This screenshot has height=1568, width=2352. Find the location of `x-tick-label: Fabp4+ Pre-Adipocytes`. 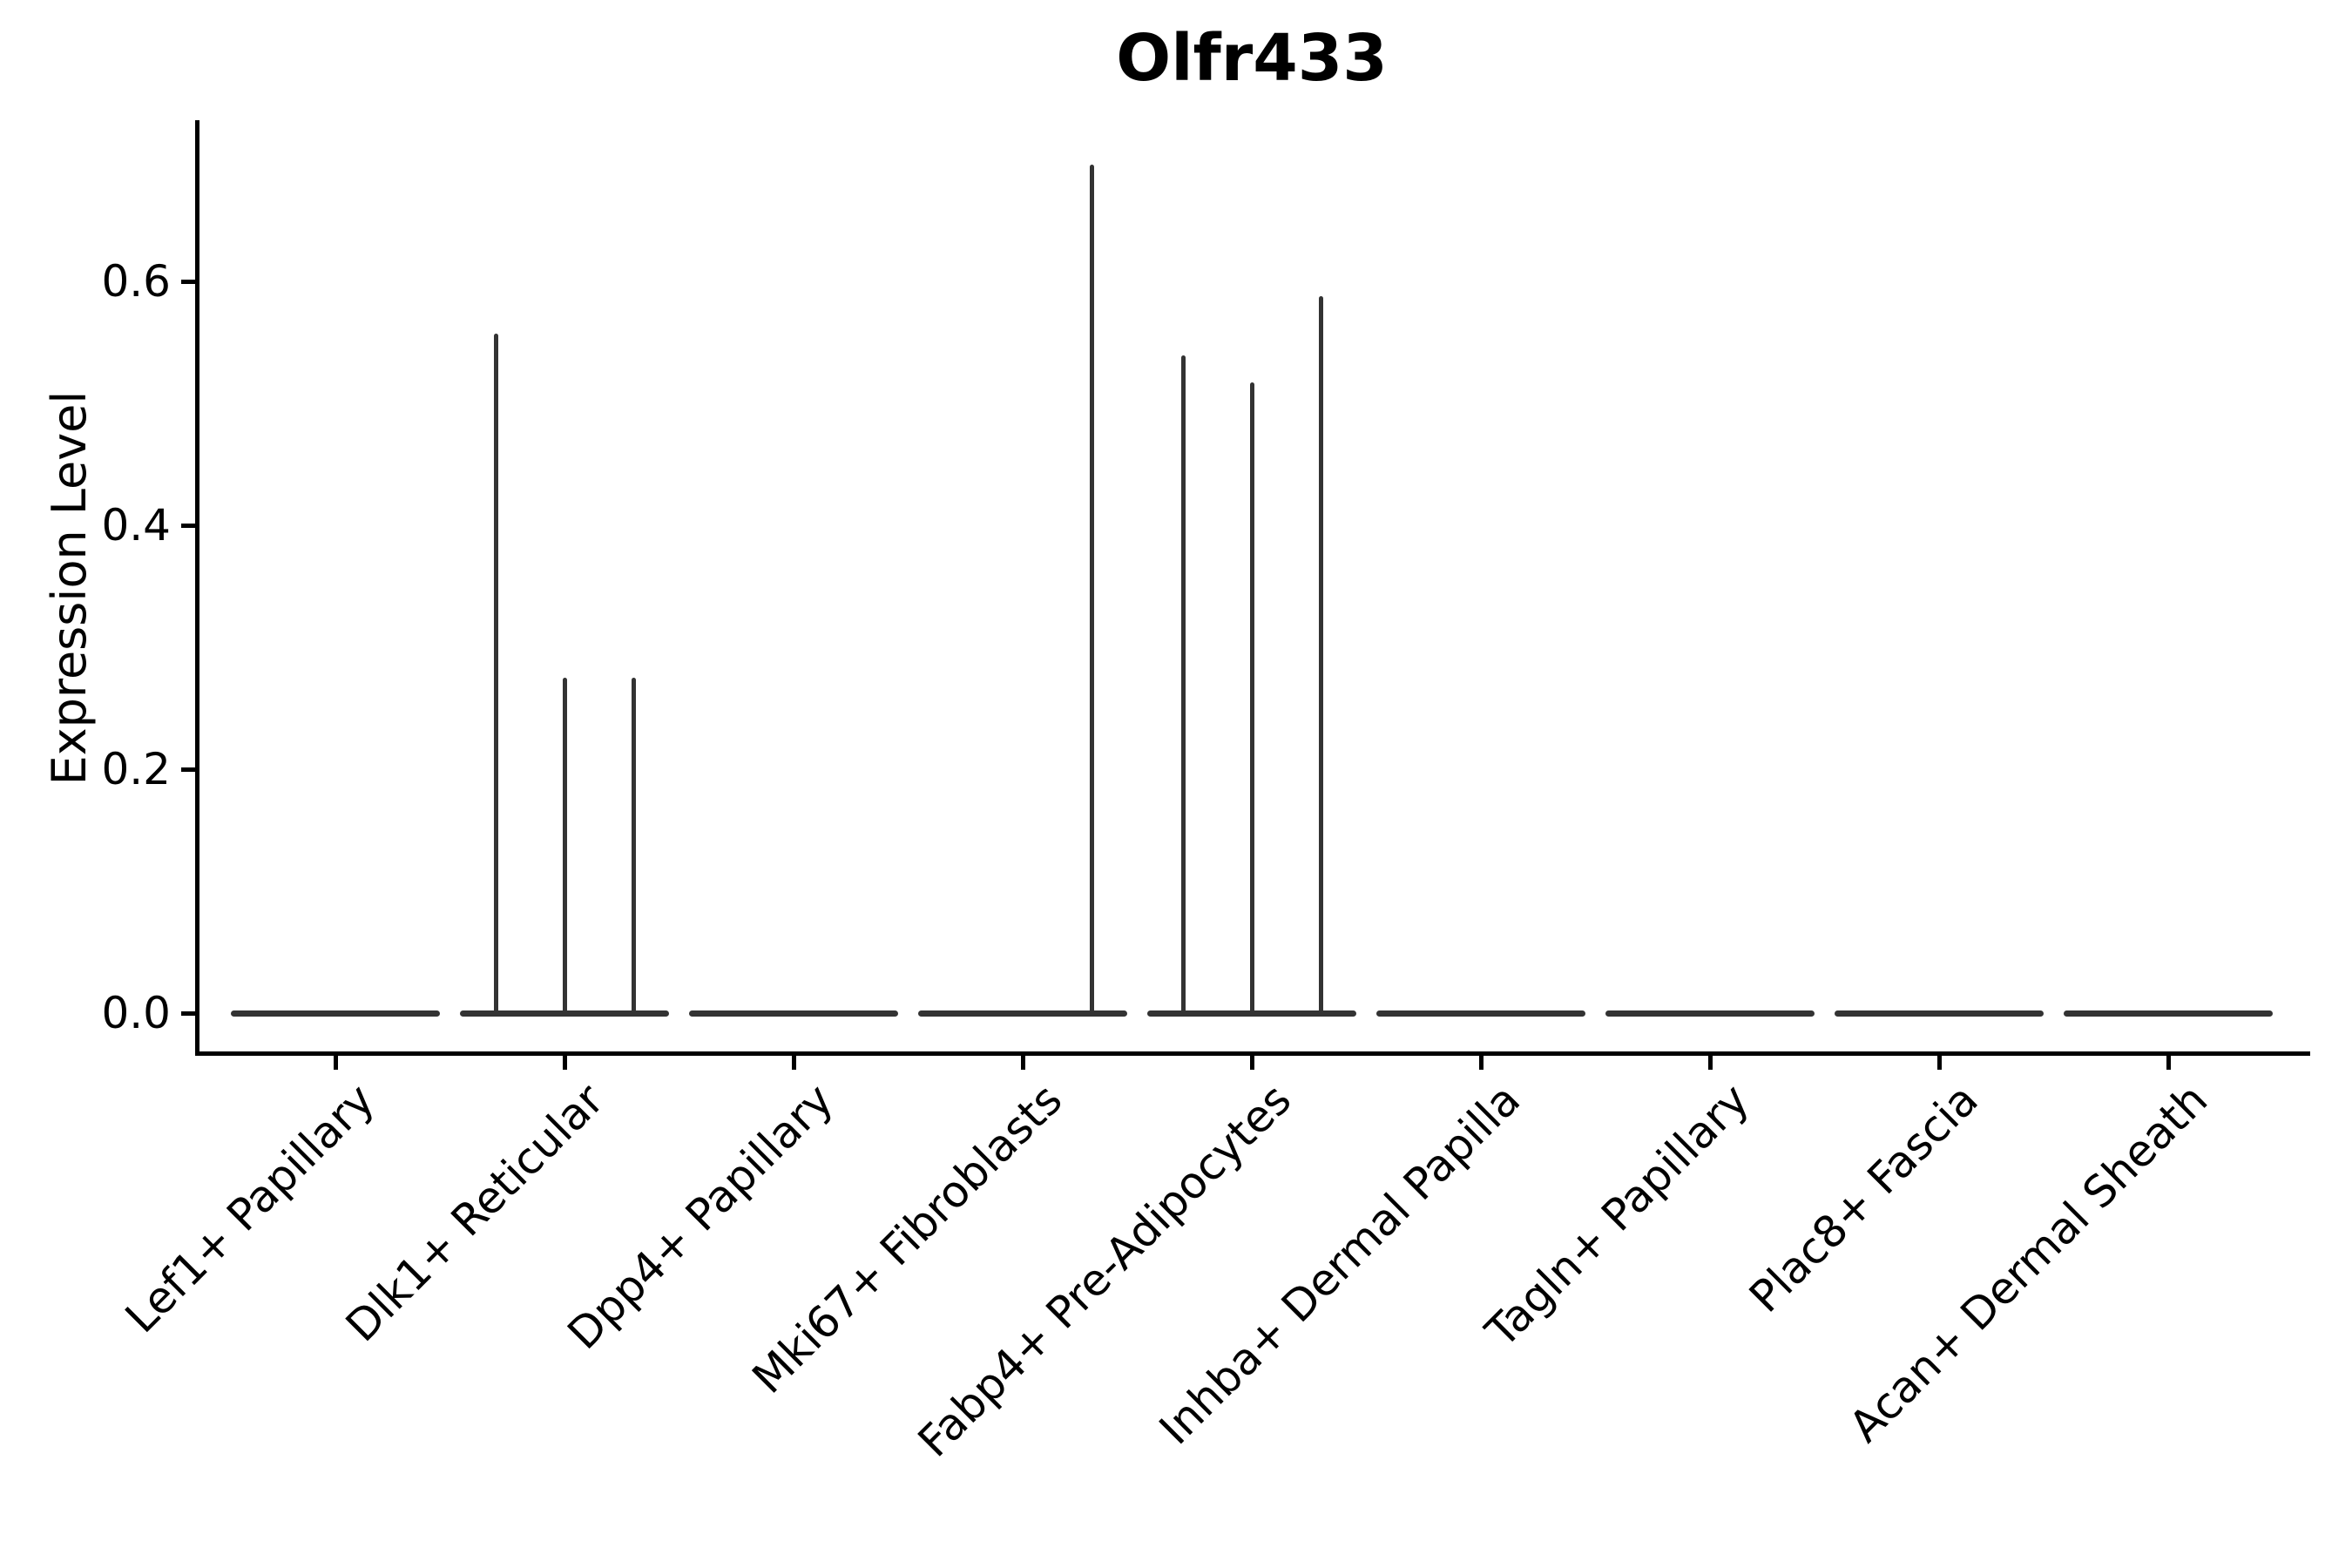

x-tick-label: Fabp4+ Pre-Adipocytes is located at coordinates (1104, 1270).